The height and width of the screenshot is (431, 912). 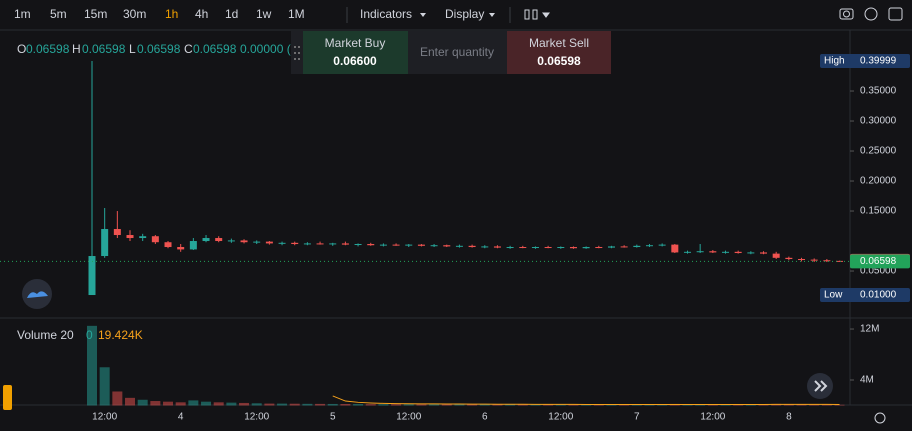 What do you see at coordinates (386, 14) in the screenshot?
I see `indicators-button: Indicators` at bounding box center [386, 14].